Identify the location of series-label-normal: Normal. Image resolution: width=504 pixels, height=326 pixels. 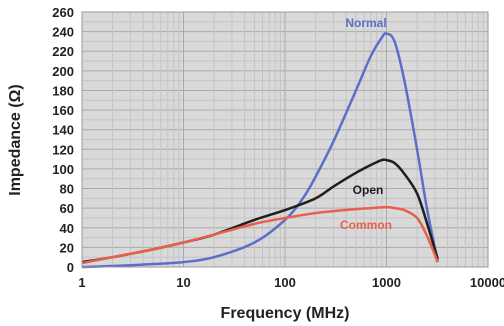
(365, 23).